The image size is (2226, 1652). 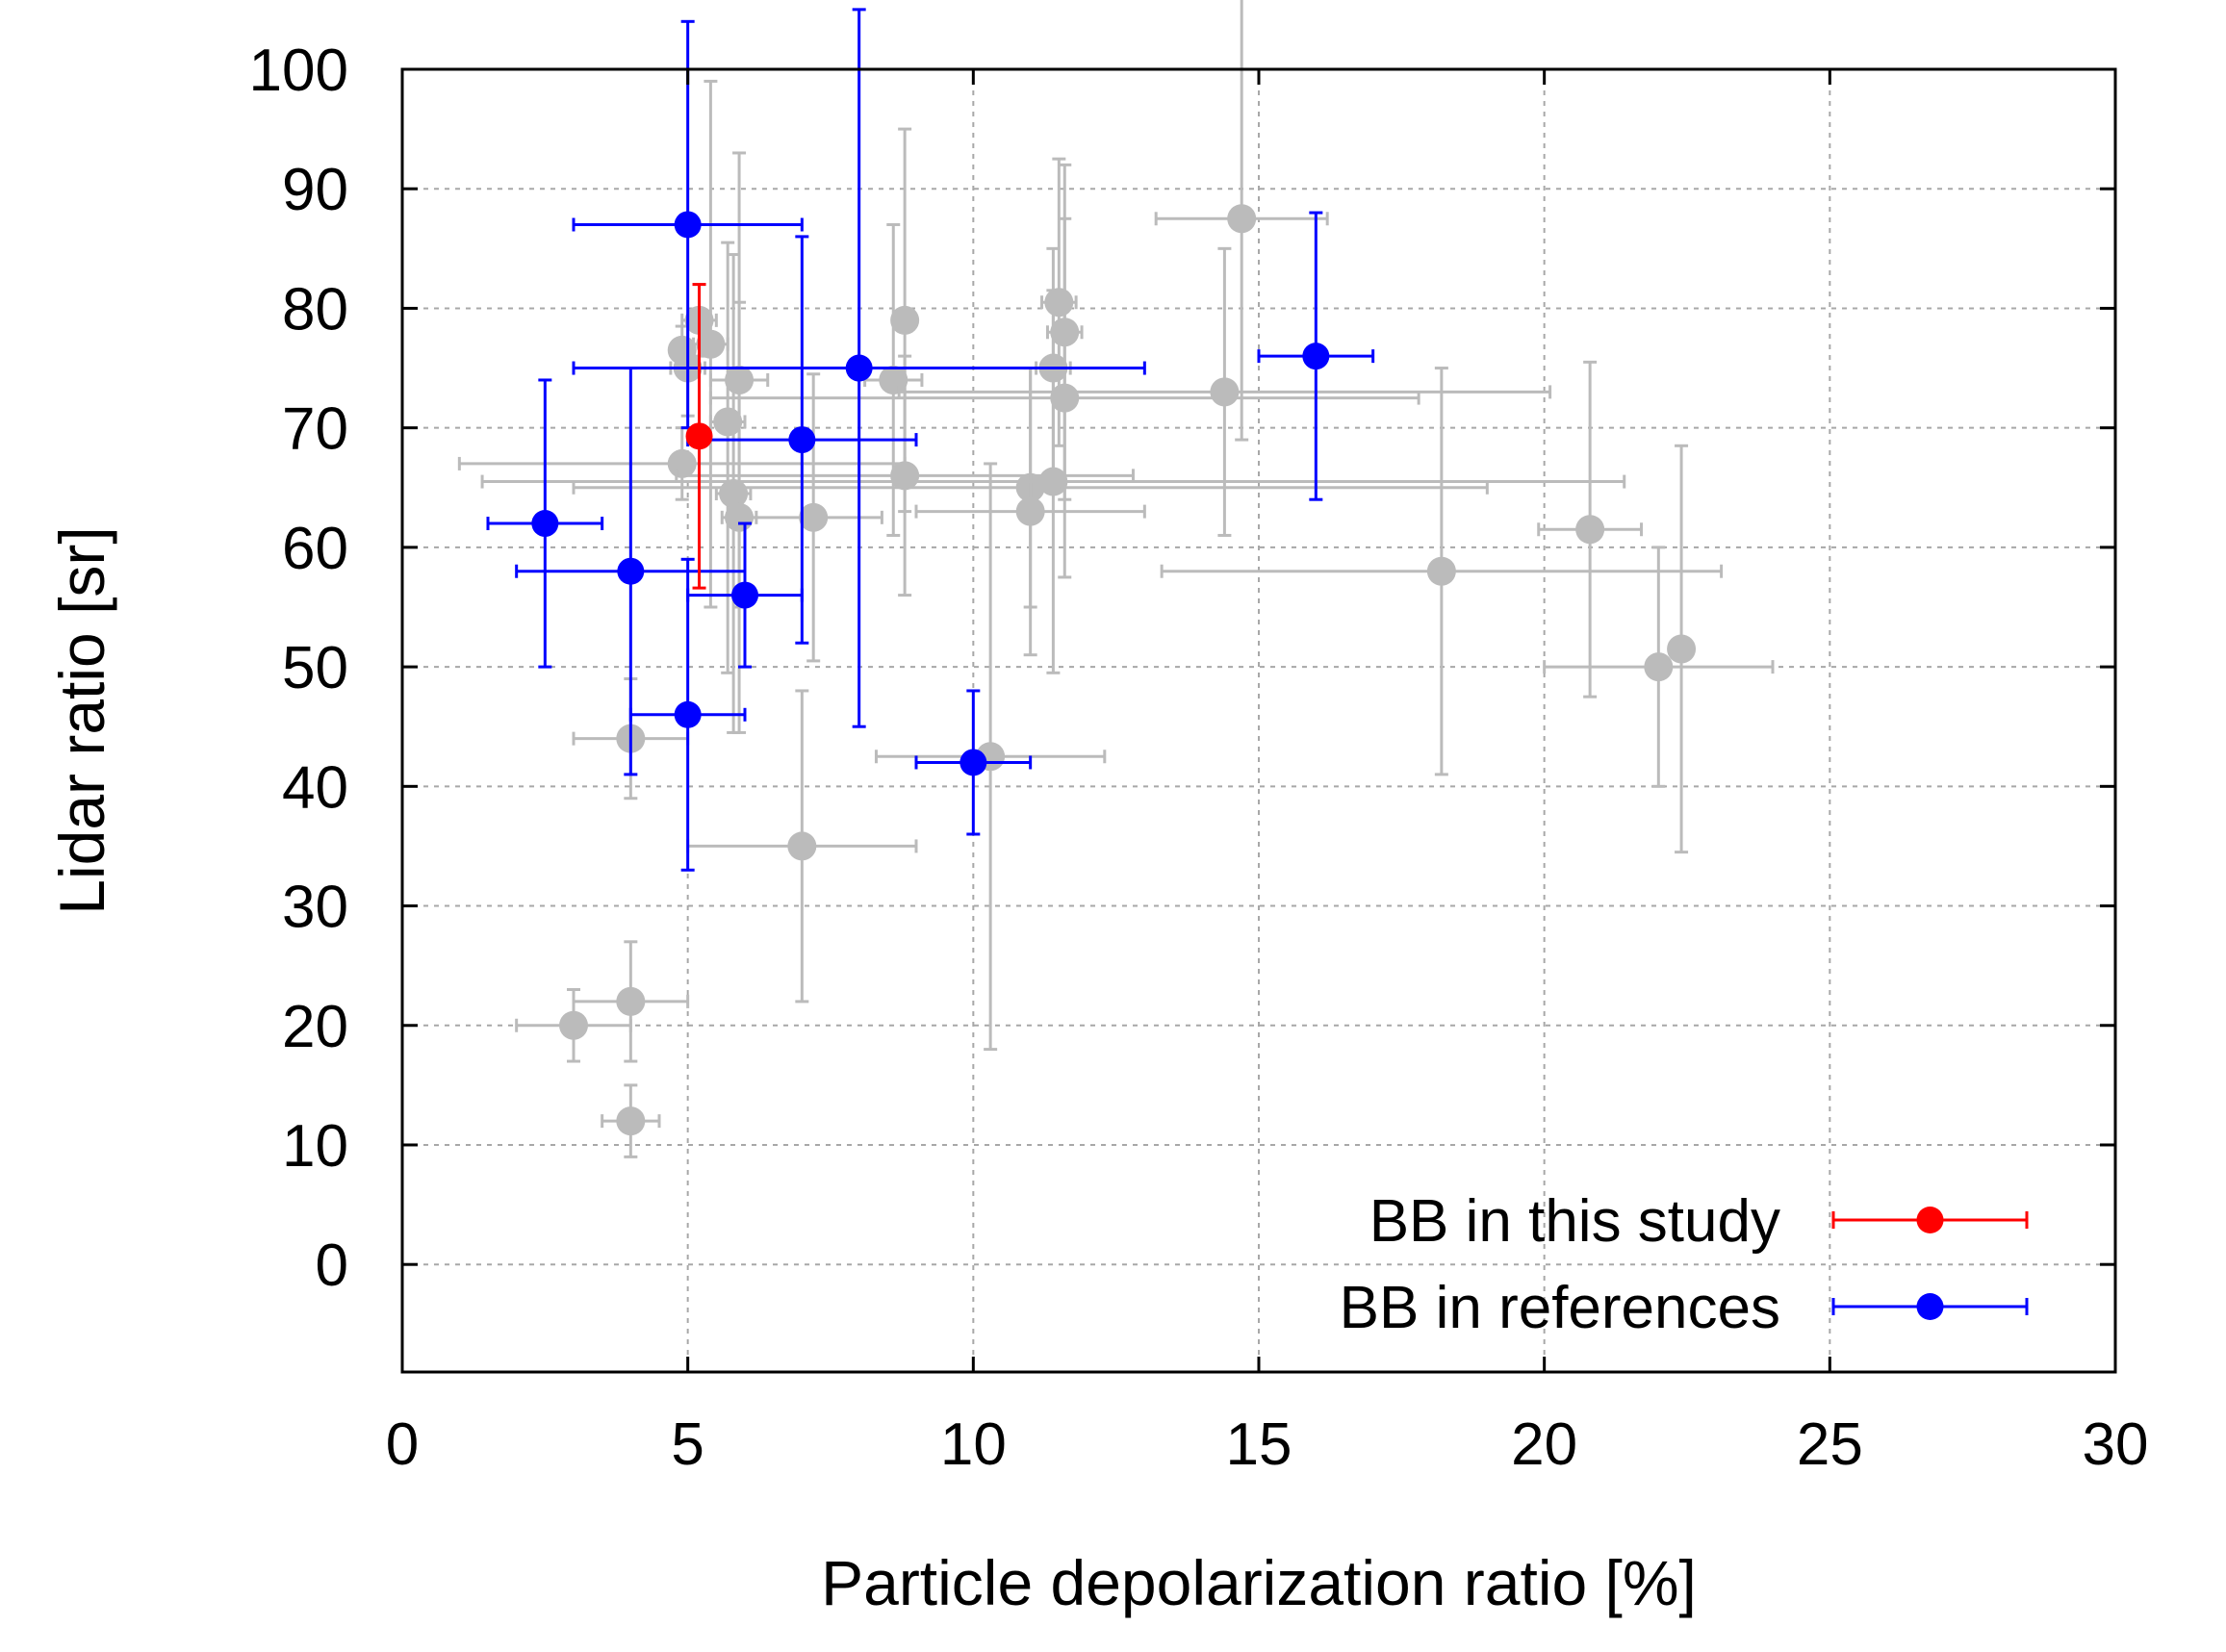 I want to click on x-tick-label: 10, so click(x=974, y=1444).